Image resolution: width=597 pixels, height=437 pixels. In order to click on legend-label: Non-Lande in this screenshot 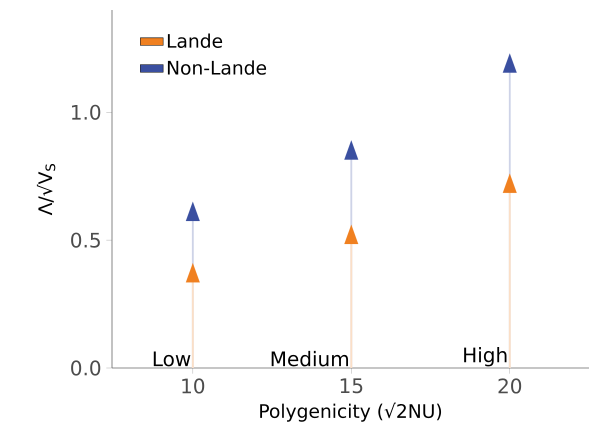, I will do `click(217, 67)`.